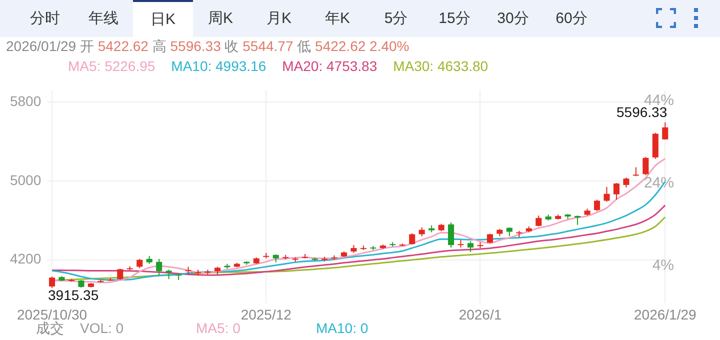 This screenshot has width=720, height=340. What do you see at coordinates (330, 66) in the screenshot?
I see `text: MA20: 4753.83` at bounding box center [330, 66].